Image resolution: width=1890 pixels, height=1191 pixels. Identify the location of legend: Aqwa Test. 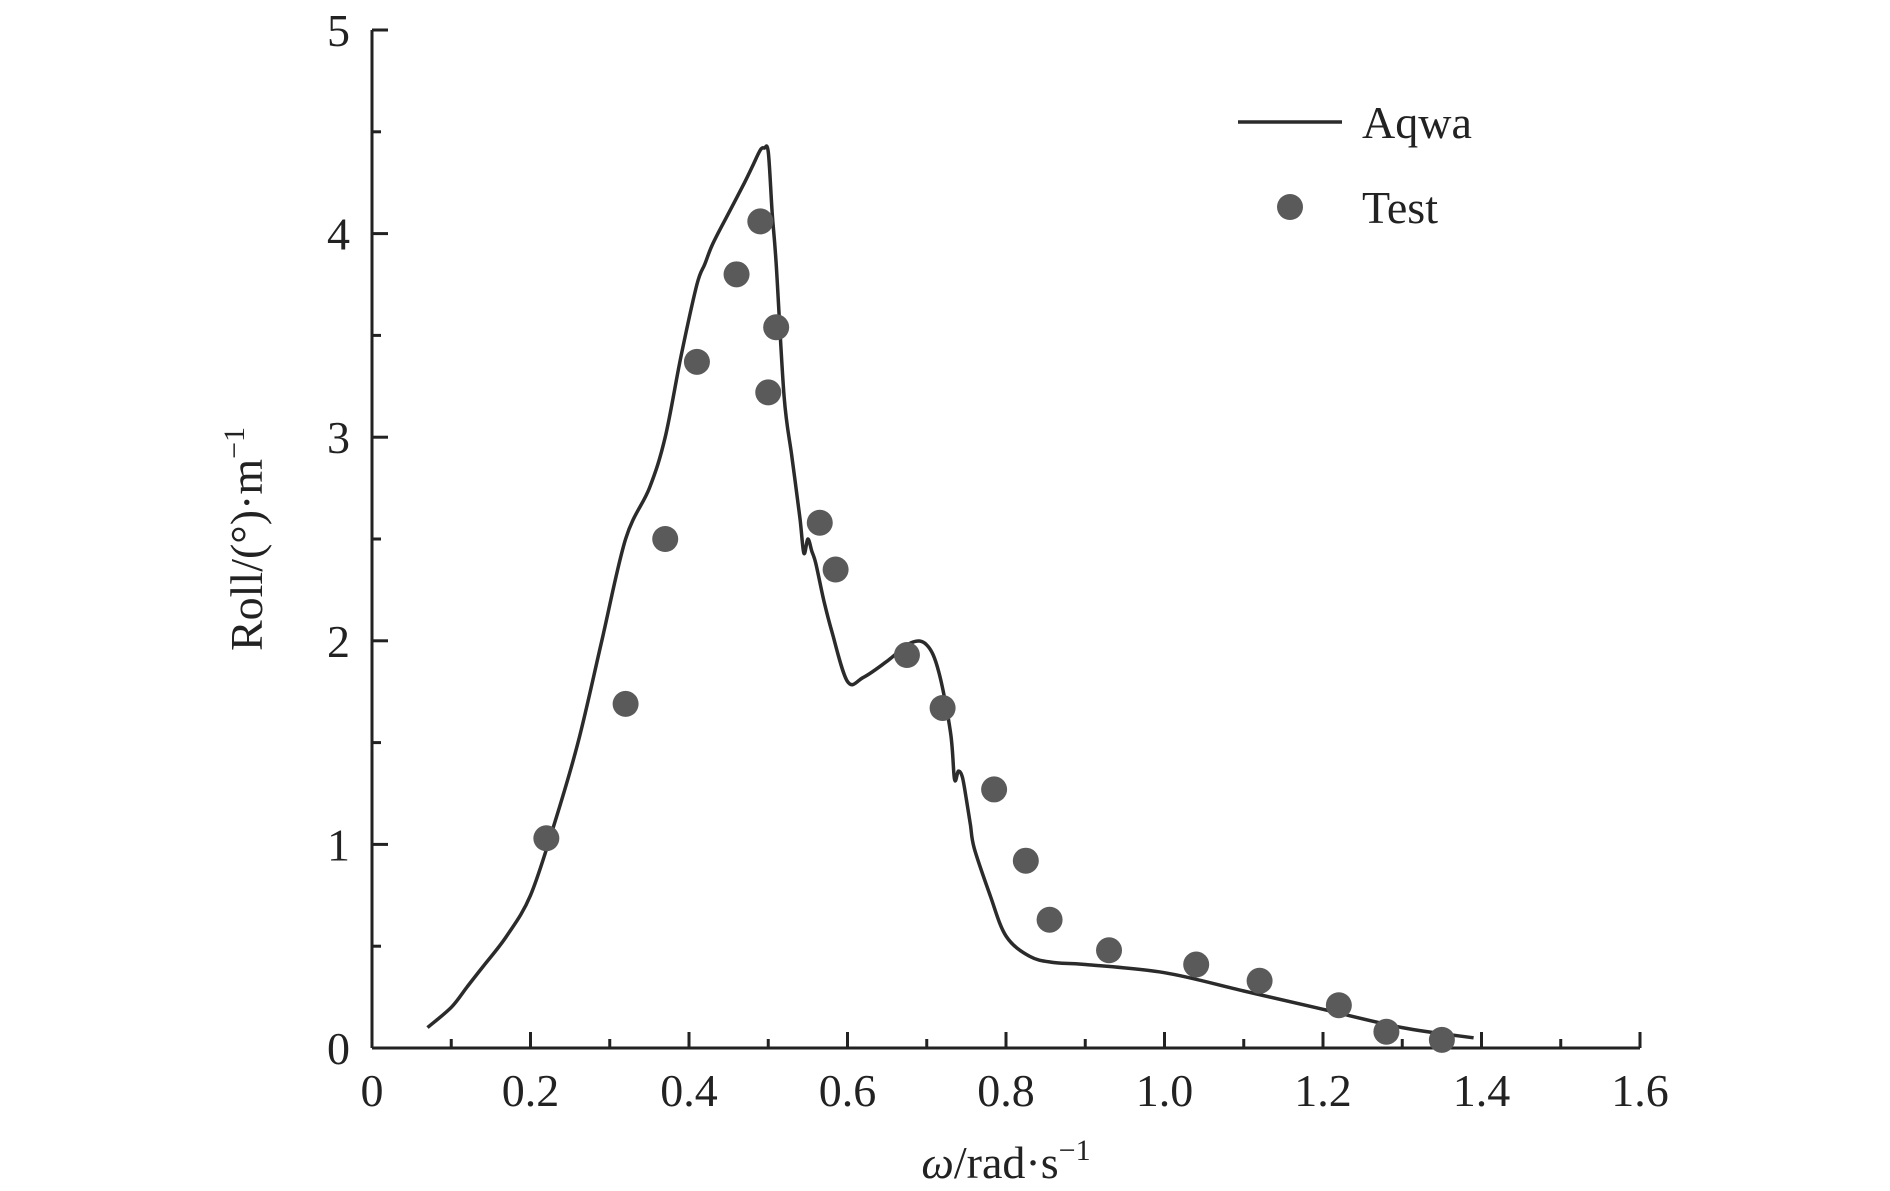
(1355, 165).